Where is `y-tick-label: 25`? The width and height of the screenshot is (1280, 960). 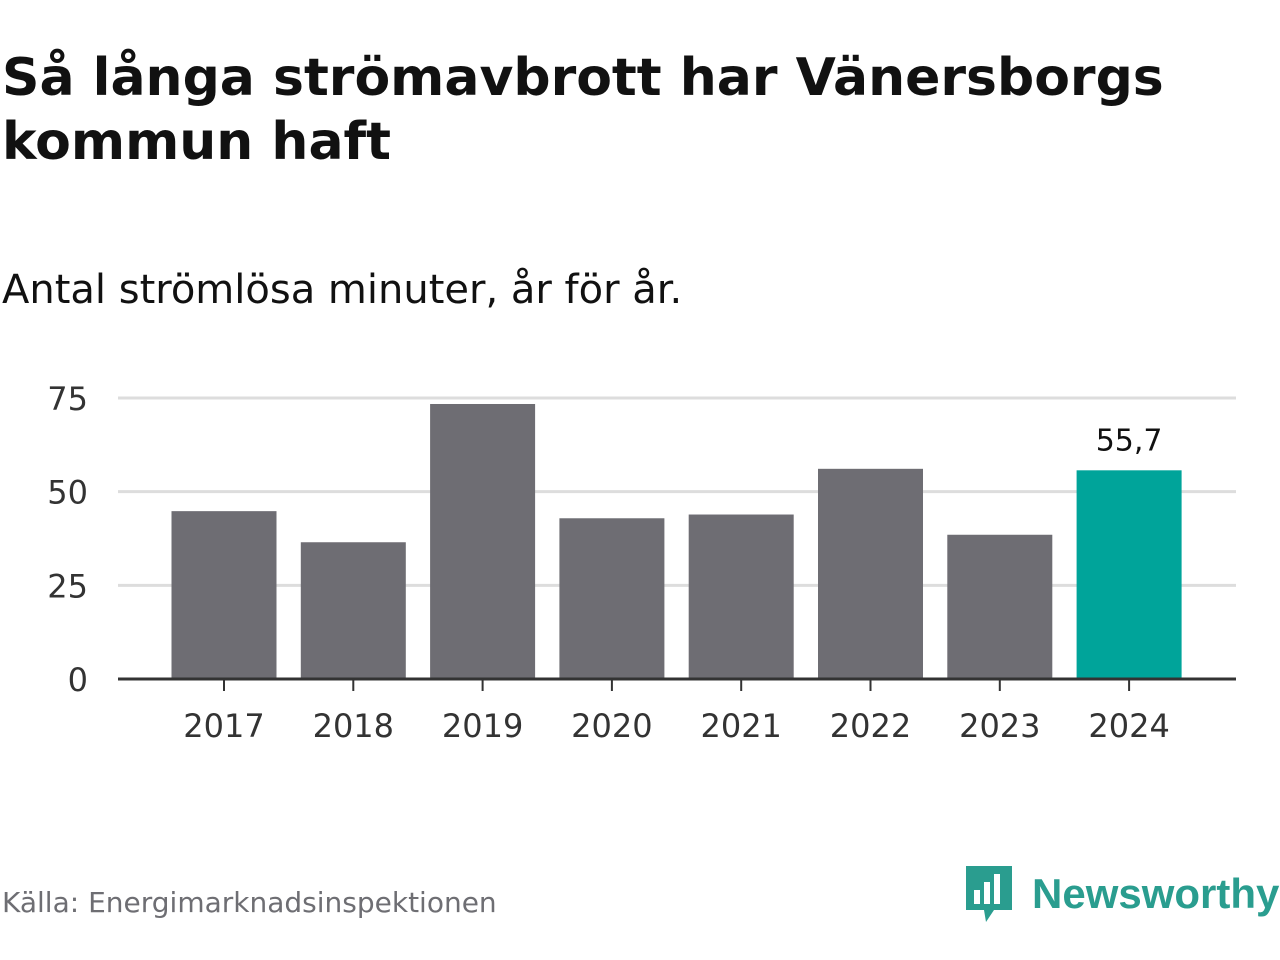
y-tick-label: 25 is located at coordinates (67, 586).